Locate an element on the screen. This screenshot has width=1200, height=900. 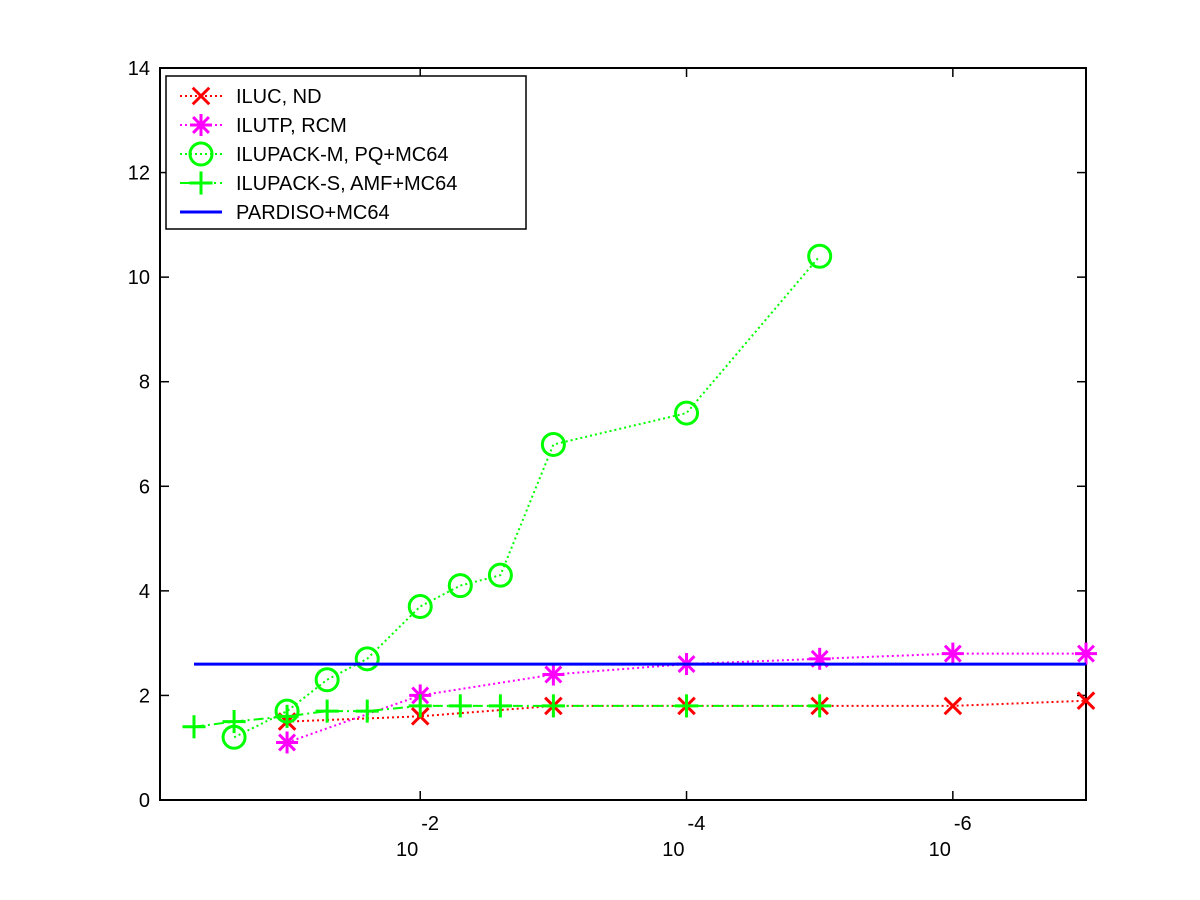
x-tick-label: 10-2 is located at coordinates (417, 837).